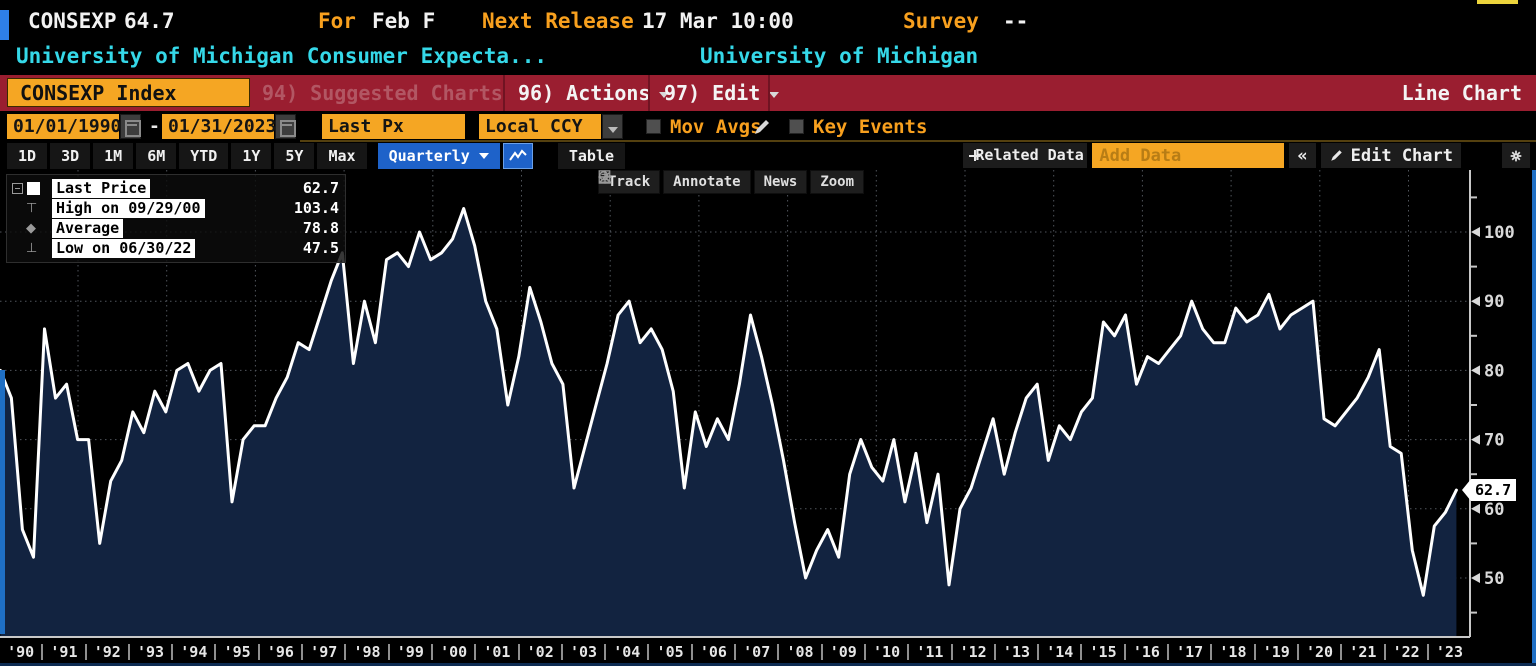 This screenshot has height=666, width=1536. I want to click on collapse-box-icon, so click(17, 188).